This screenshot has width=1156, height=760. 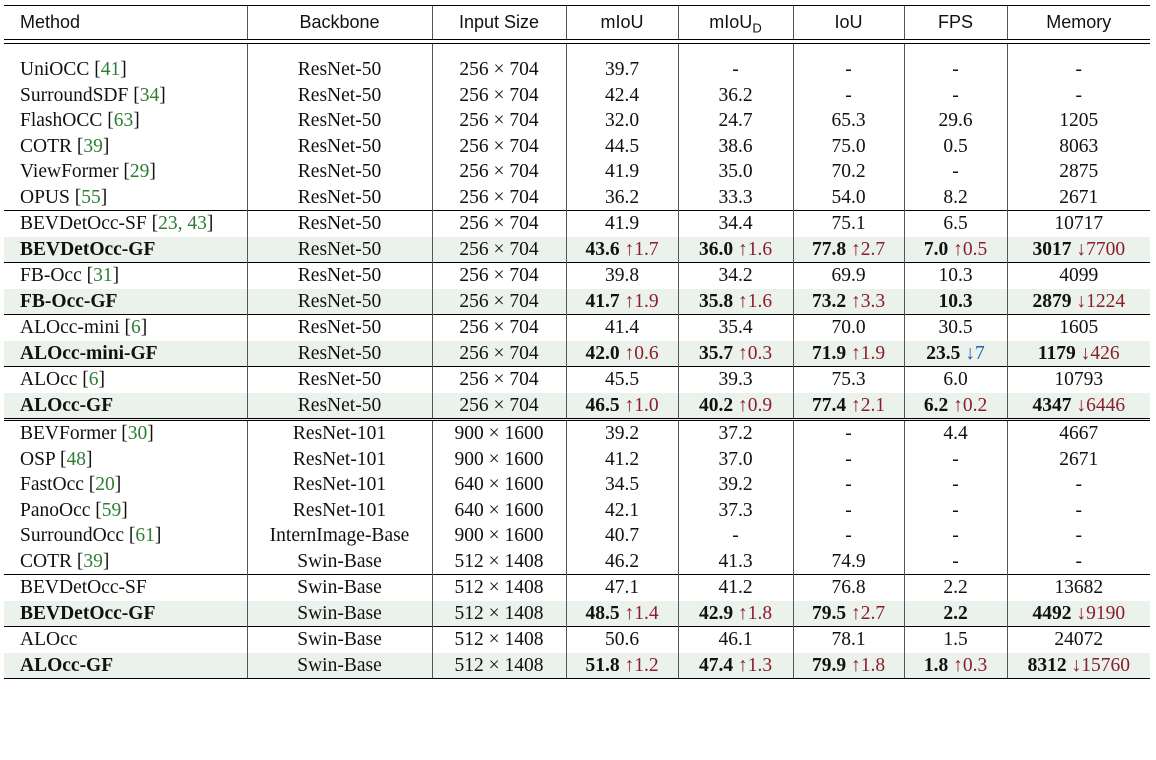 What do you see at coordinates (955, 69) in the screenshot?
I see `value-fps: -` at bounding box center [955, 69].